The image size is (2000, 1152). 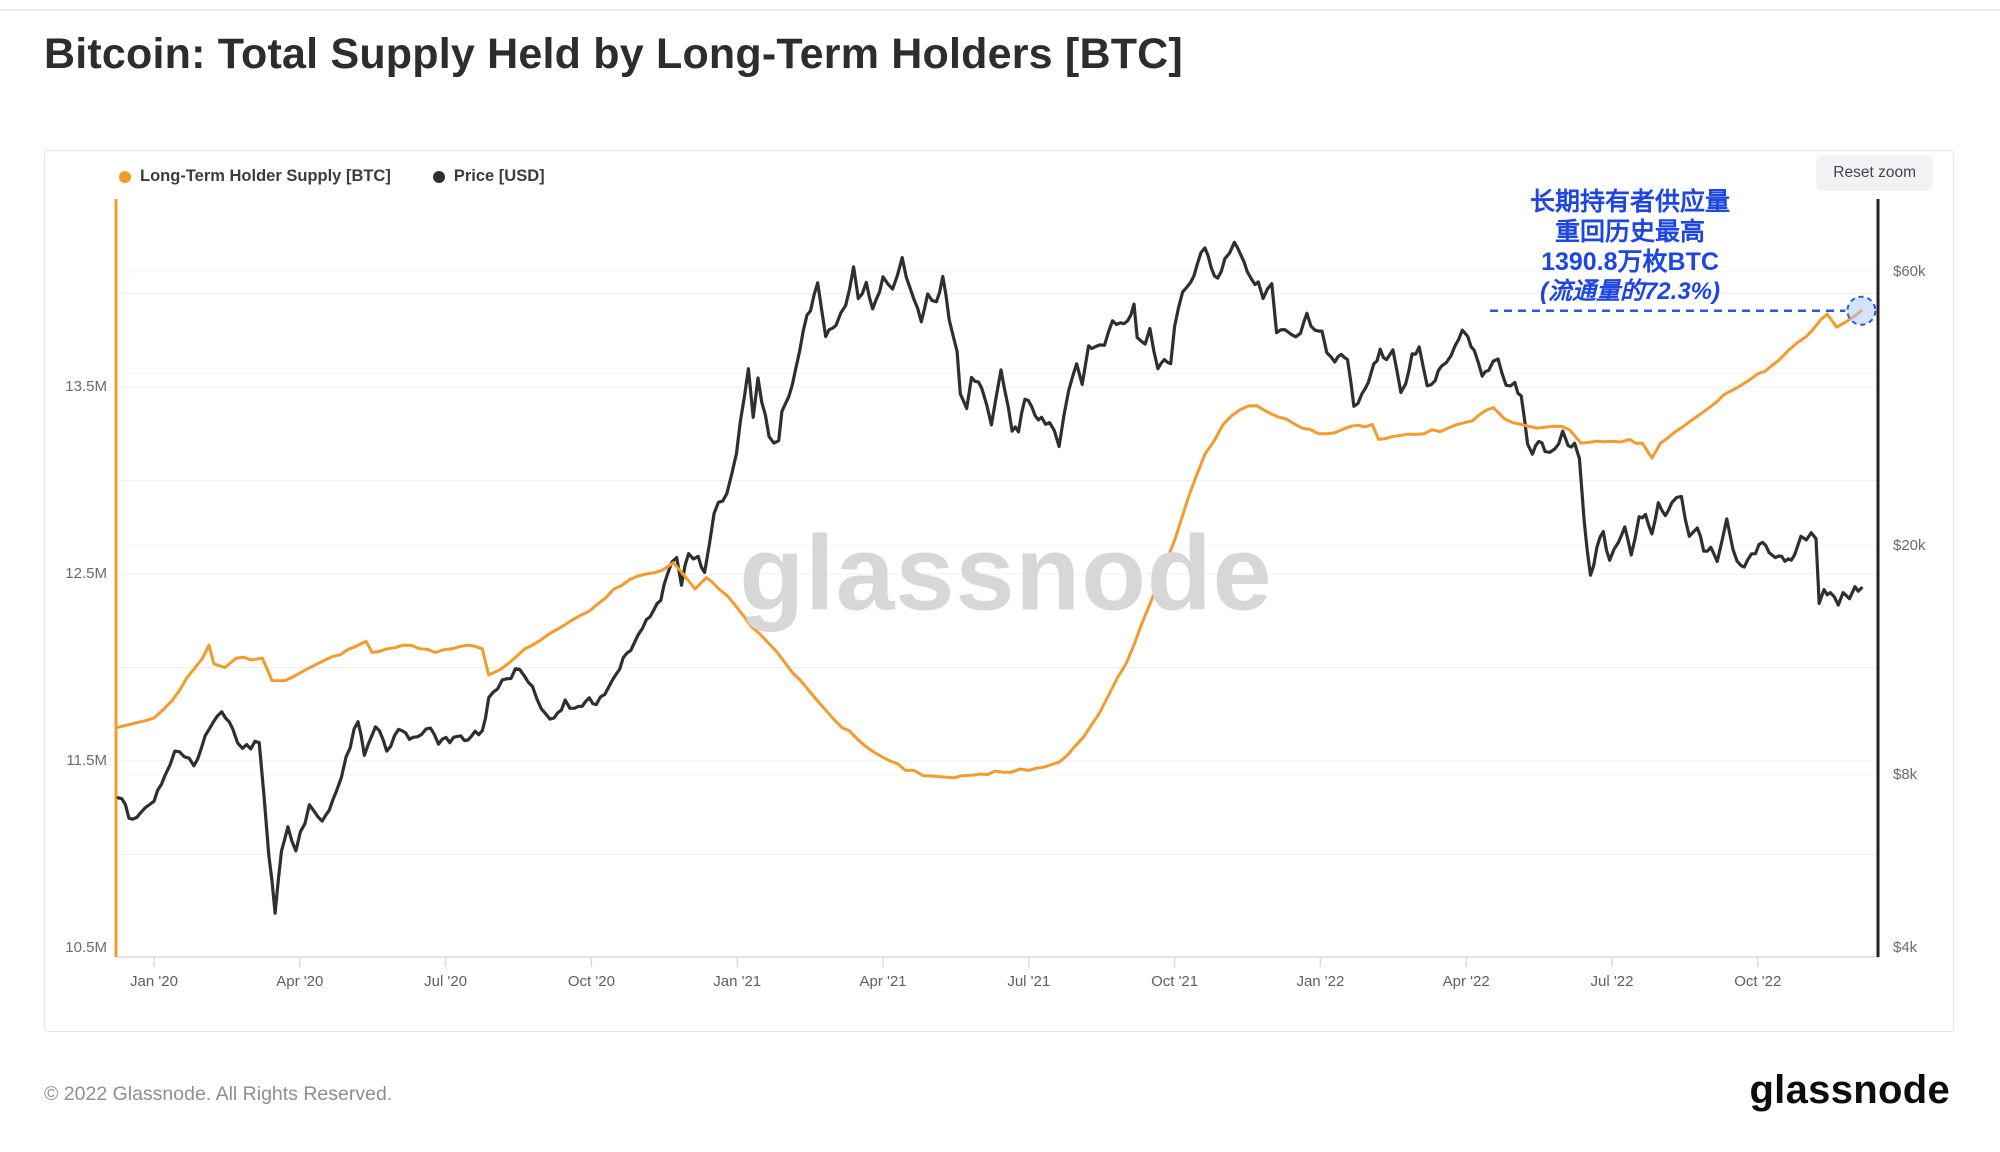 I want to click on y-axis-label-left: 10.5M, so click(x=86, y=947).